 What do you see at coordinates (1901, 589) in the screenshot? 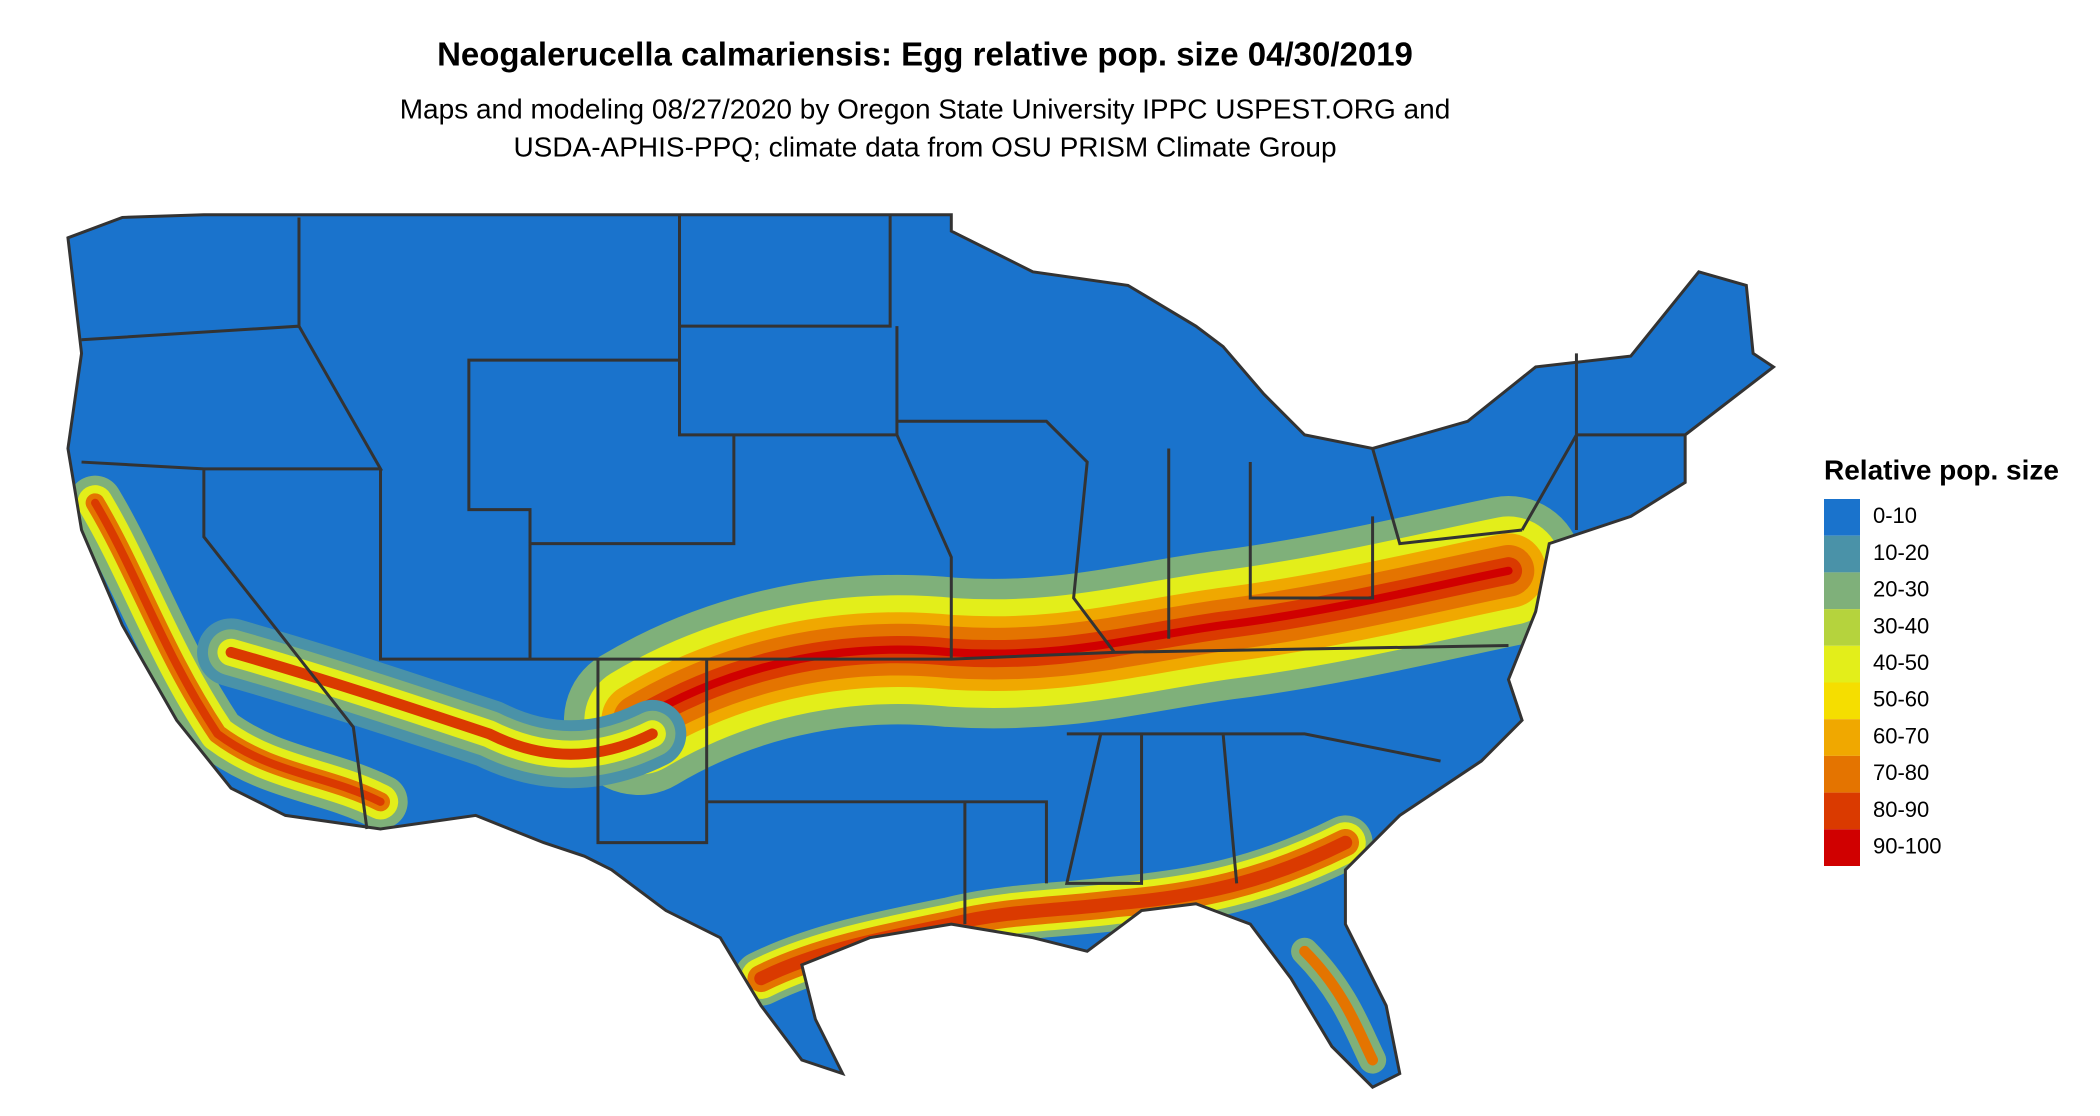
I see `legend-label: 20-30` at bounding box center [1901, 589].